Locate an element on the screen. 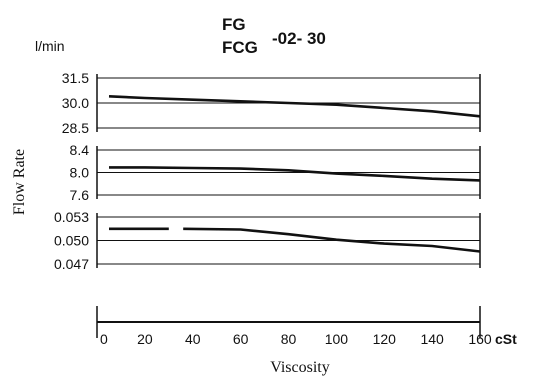 This screenshot has height=383, width=534. x-tick-label: 40 is located at coordinates (193, 339).